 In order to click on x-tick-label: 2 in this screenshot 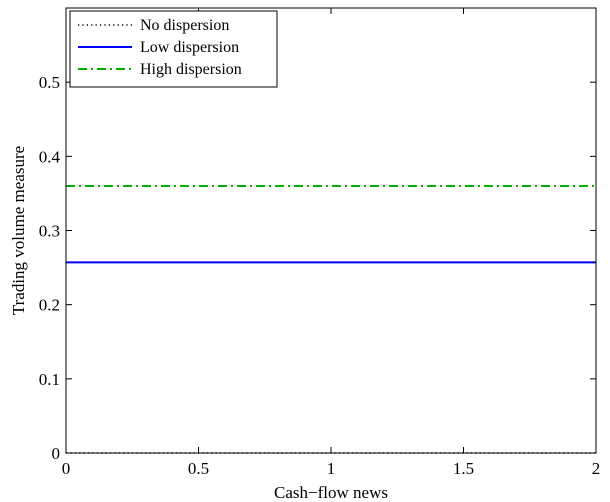, I will do `click(596, 468)`.